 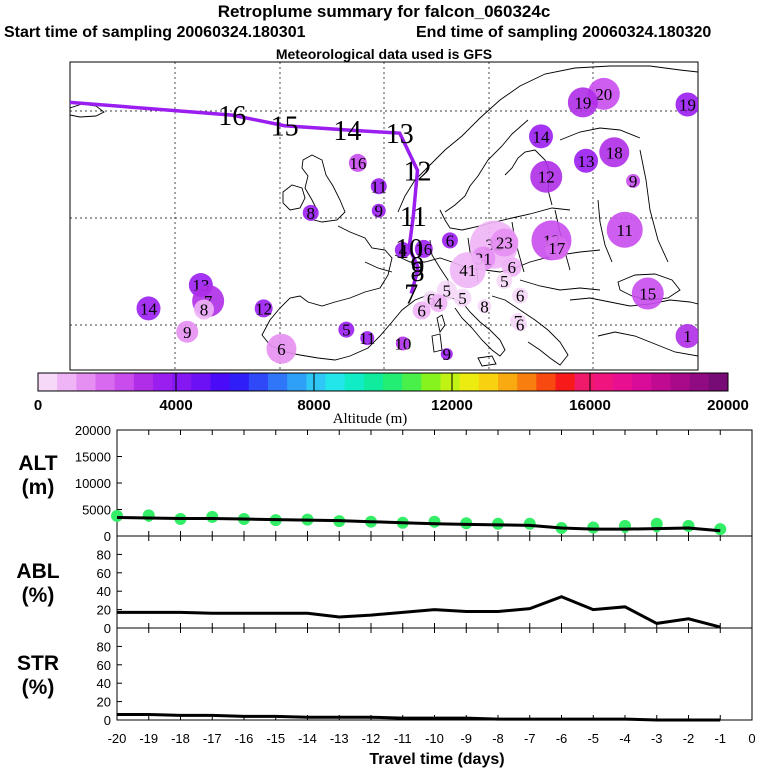 I want to click on colorbar-tick-label: 4000, so click(x=175, y=405).